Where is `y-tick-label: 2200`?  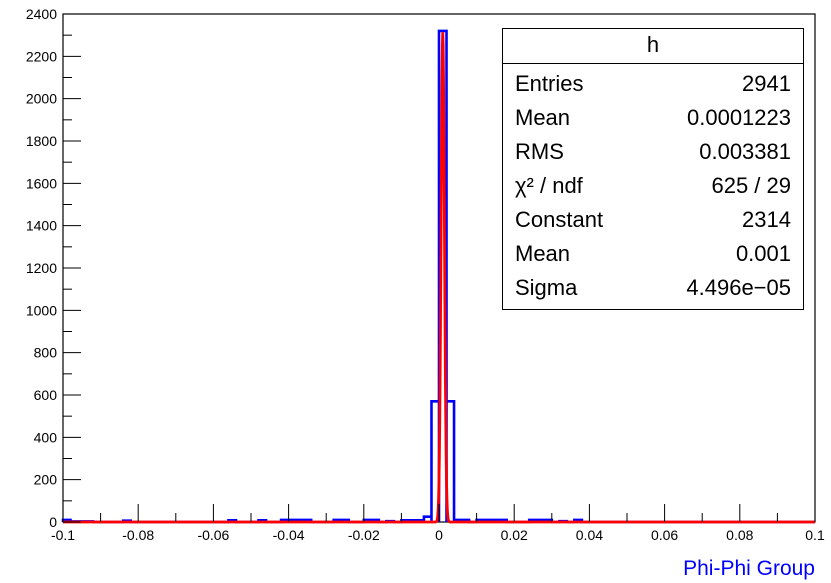
y-tick-label: 2200 is located at coordinates (41, 56).